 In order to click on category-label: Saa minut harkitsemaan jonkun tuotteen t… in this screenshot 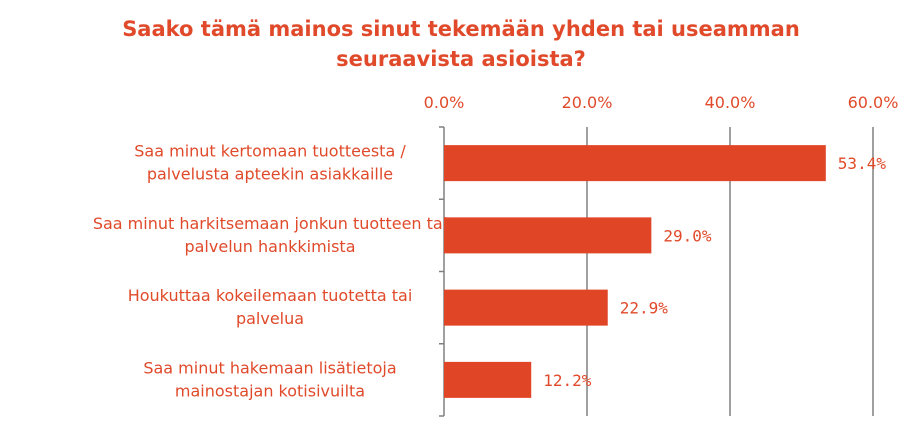, I will do `click(270, 223)`.